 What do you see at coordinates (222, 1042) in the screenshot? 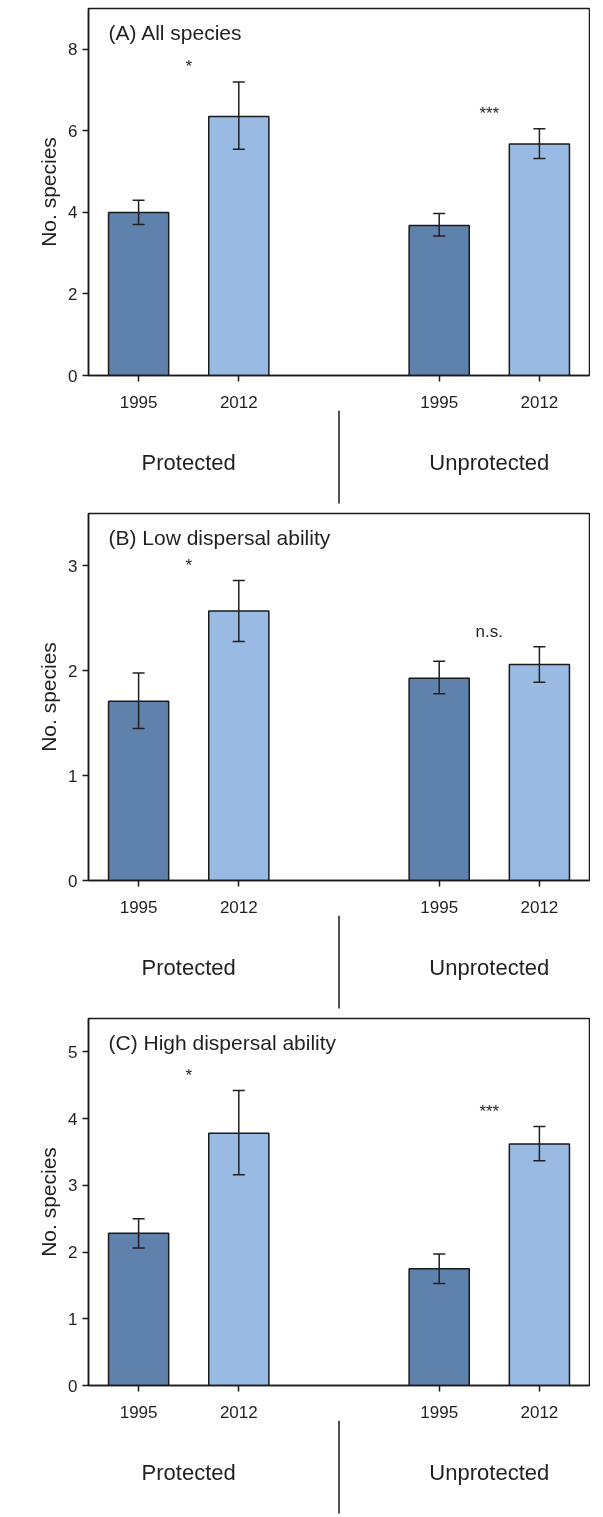
I see `text: (C) High dispersal ability` at bounding box center [222, 1042].